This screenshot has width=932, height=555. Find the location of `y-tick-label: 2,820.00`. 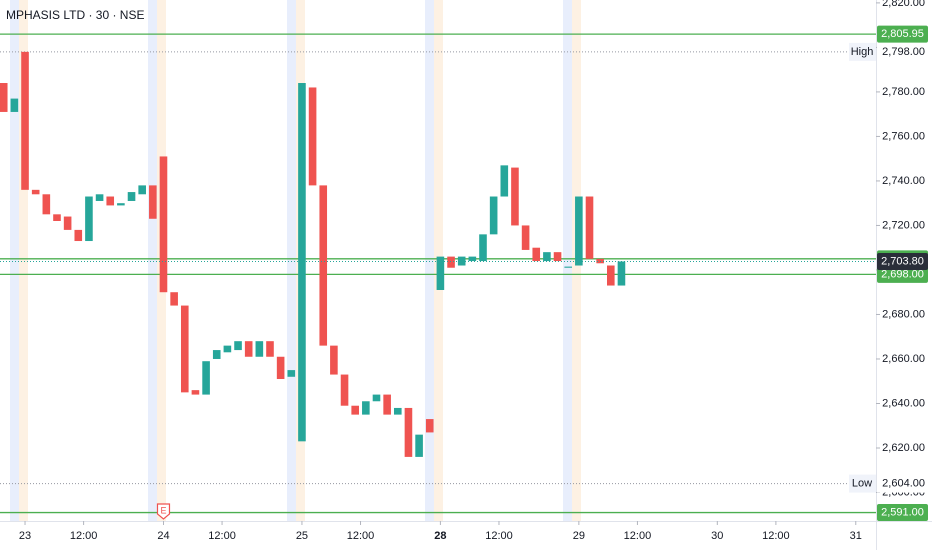

y-tick-label: 2,820.00 is located at coordinates (903, 4).